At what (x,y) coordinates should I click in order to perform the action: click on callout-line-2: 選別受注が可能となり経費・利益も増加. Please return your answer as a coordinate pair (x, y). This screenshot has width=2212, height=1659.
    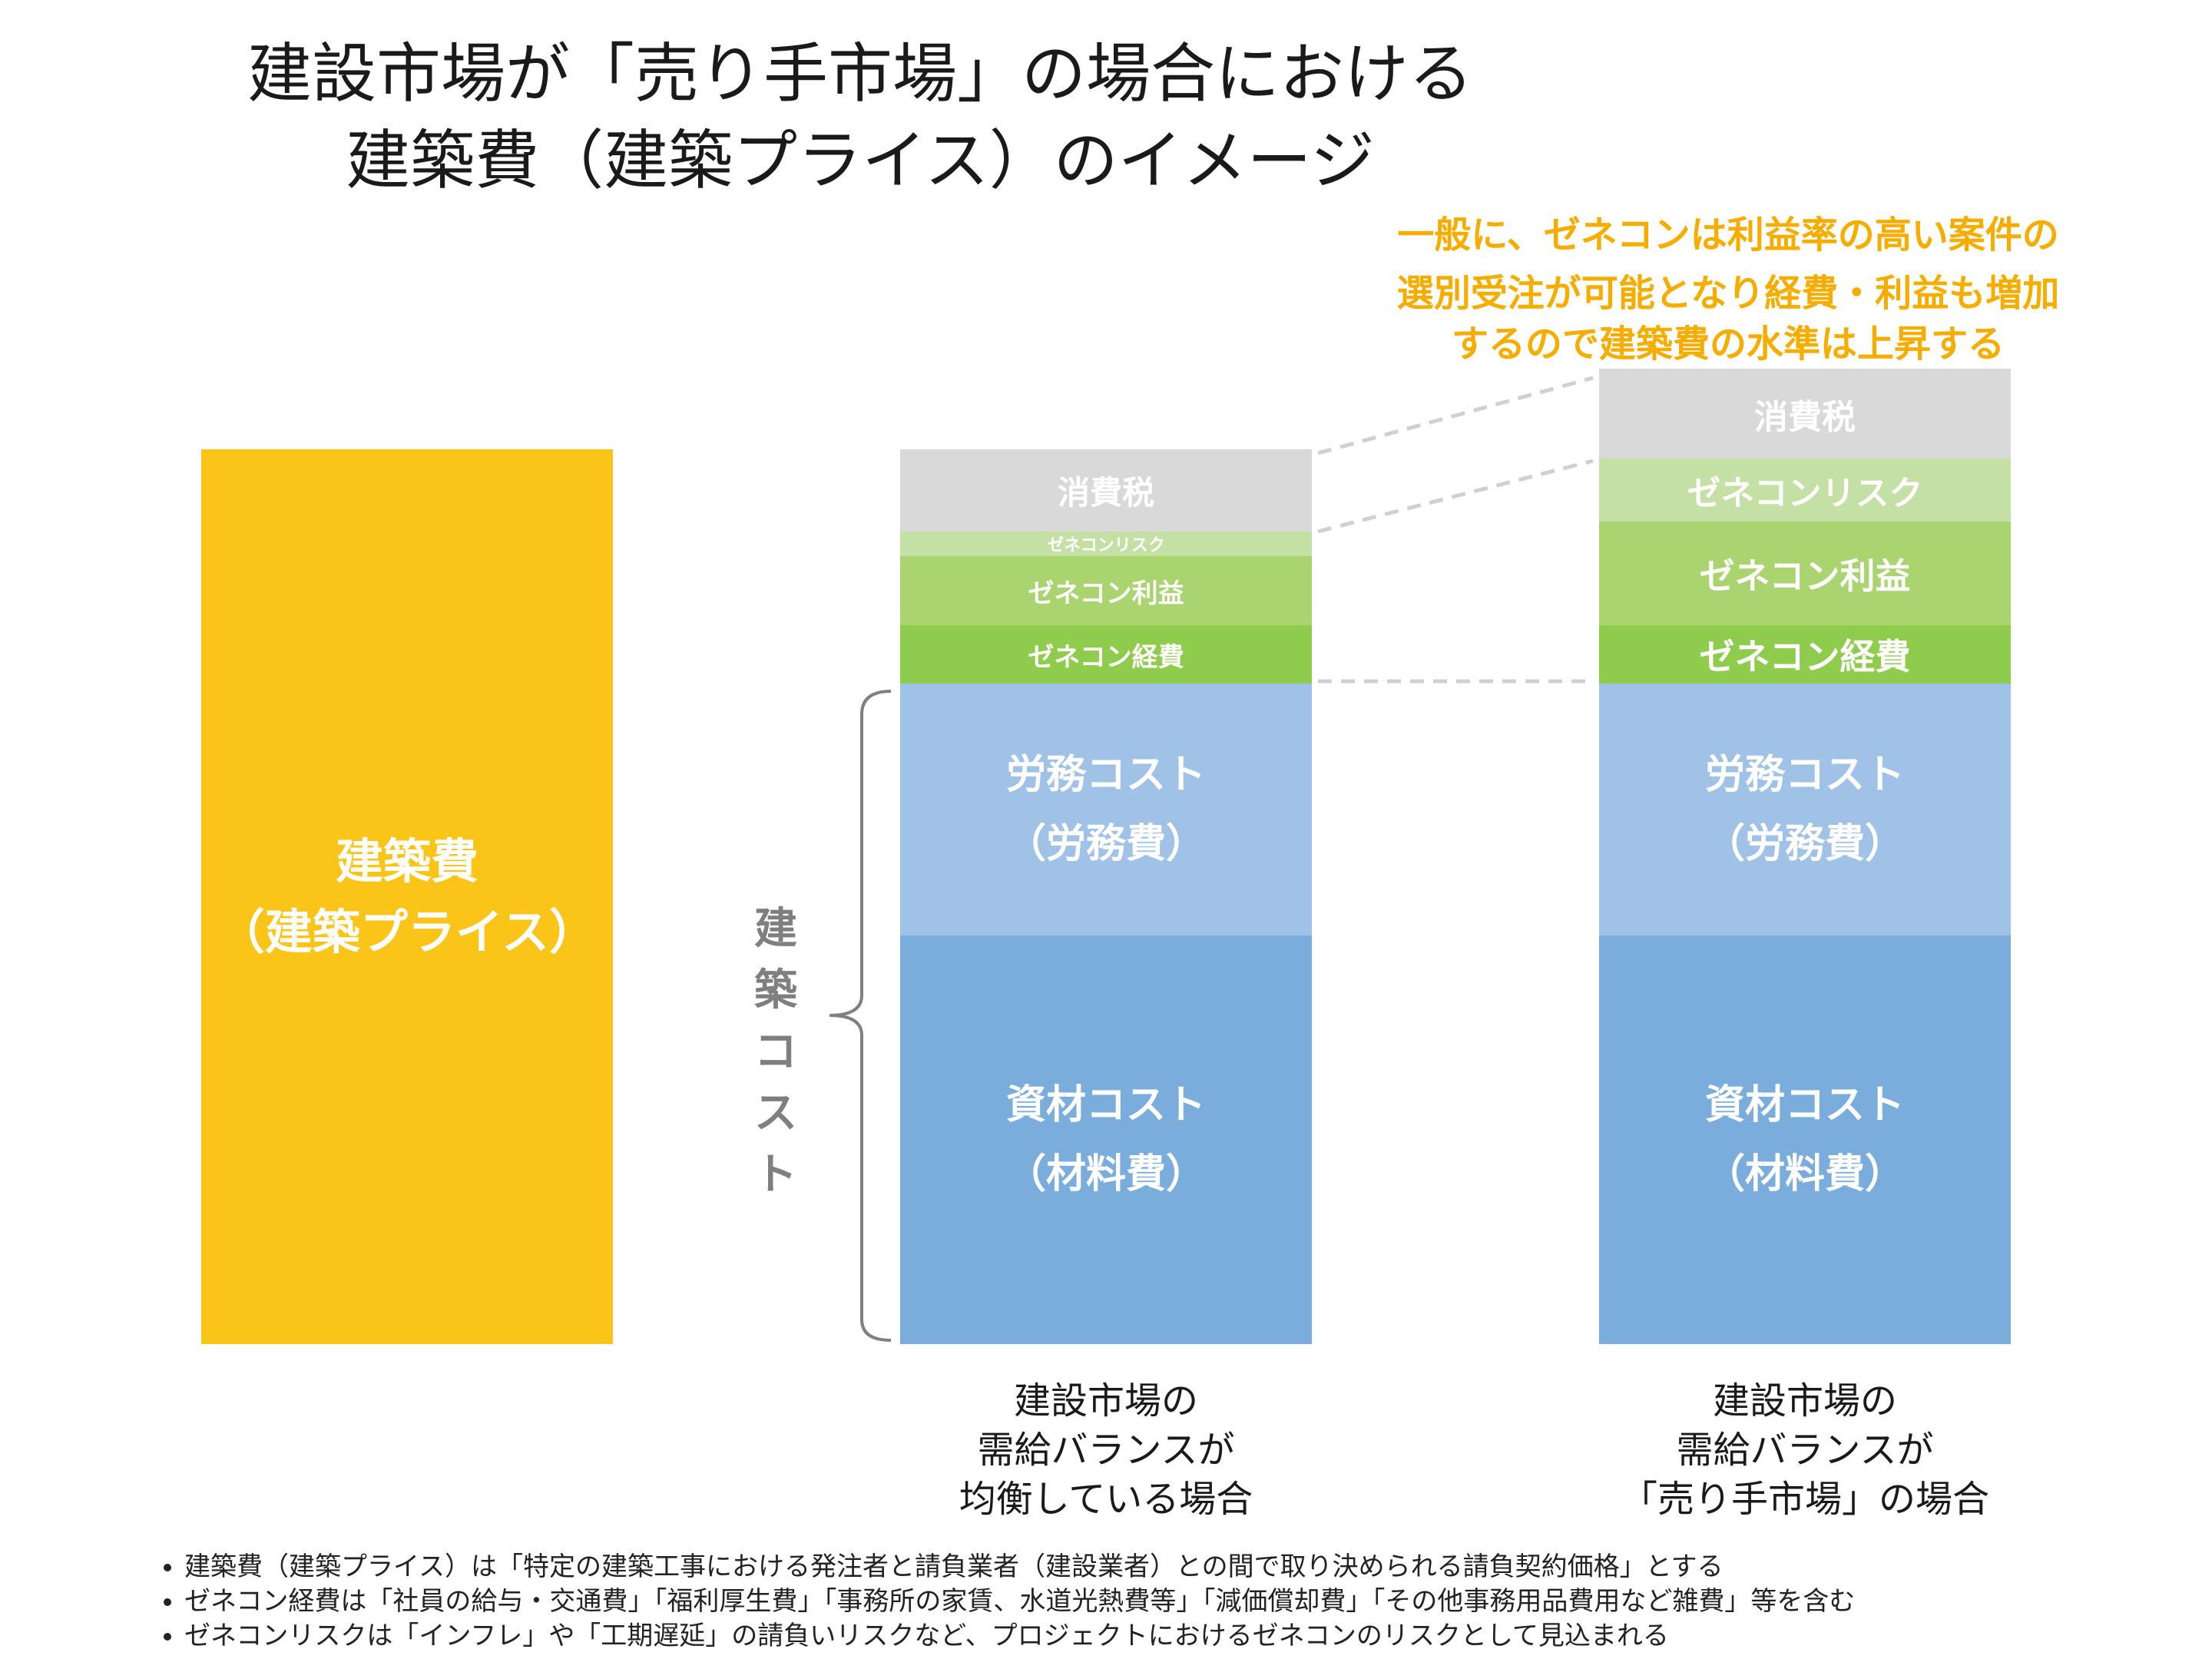
    Looking at the image, I should click on (1728, 293).